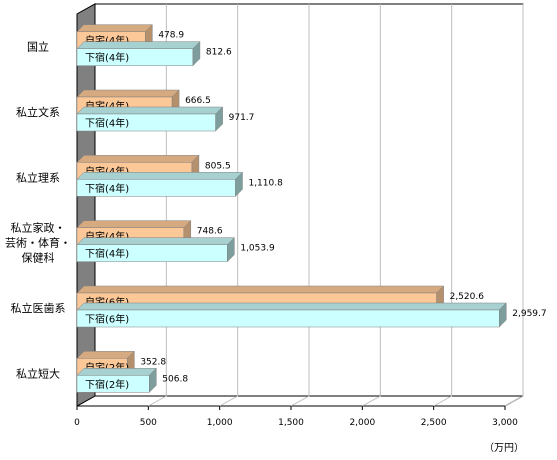 The image size is (557, 460). Describe the element at coordinates (220, 423) in the screenshot. I see `x-tick-label: 1,000` at that location.